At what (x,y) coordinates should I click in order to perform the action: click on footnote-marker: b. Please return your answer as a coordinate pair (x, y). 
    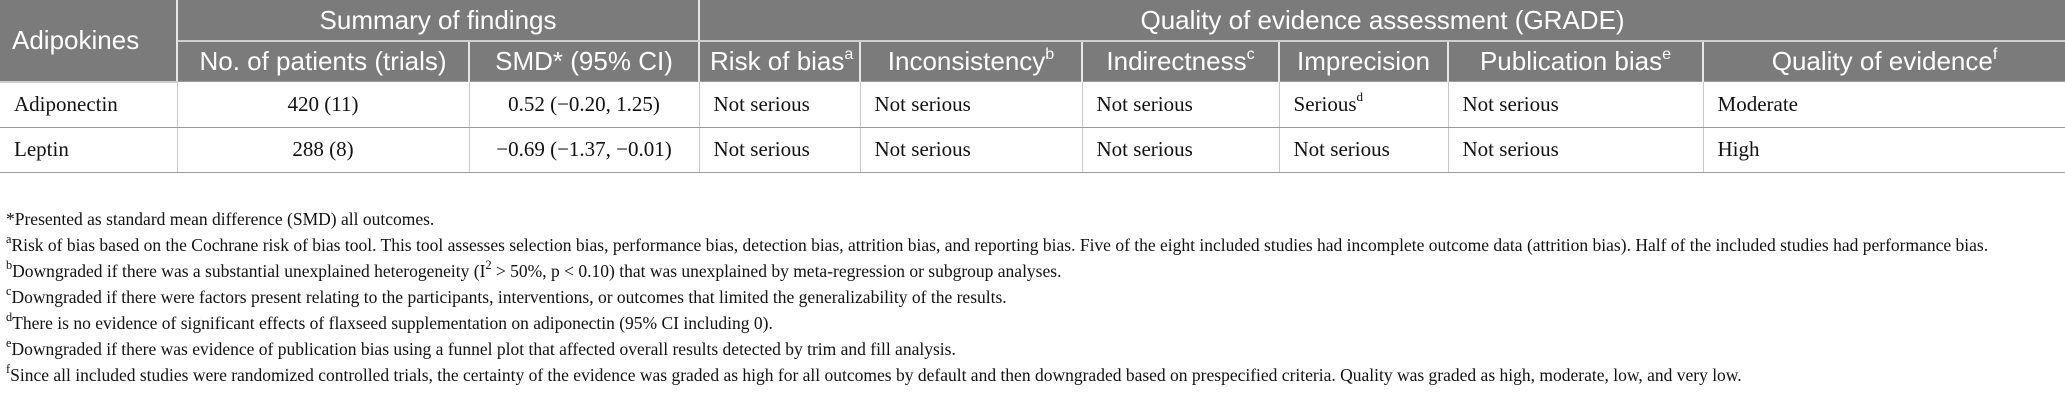
    Looking at the image, I should click on (1050, 53).